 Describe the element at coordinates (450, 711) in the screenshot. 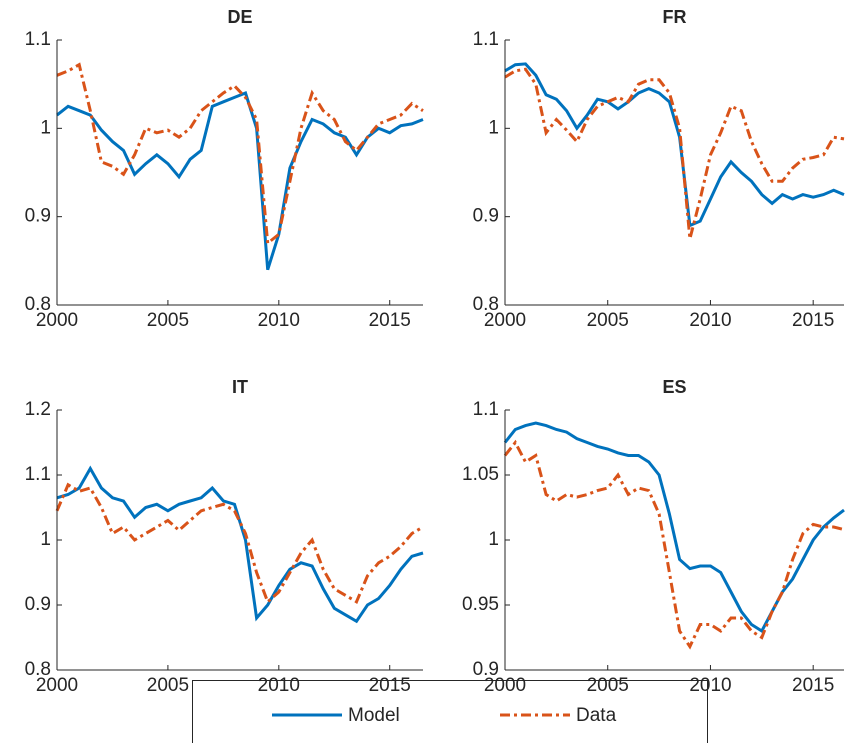

I see `legend-box` at that location.